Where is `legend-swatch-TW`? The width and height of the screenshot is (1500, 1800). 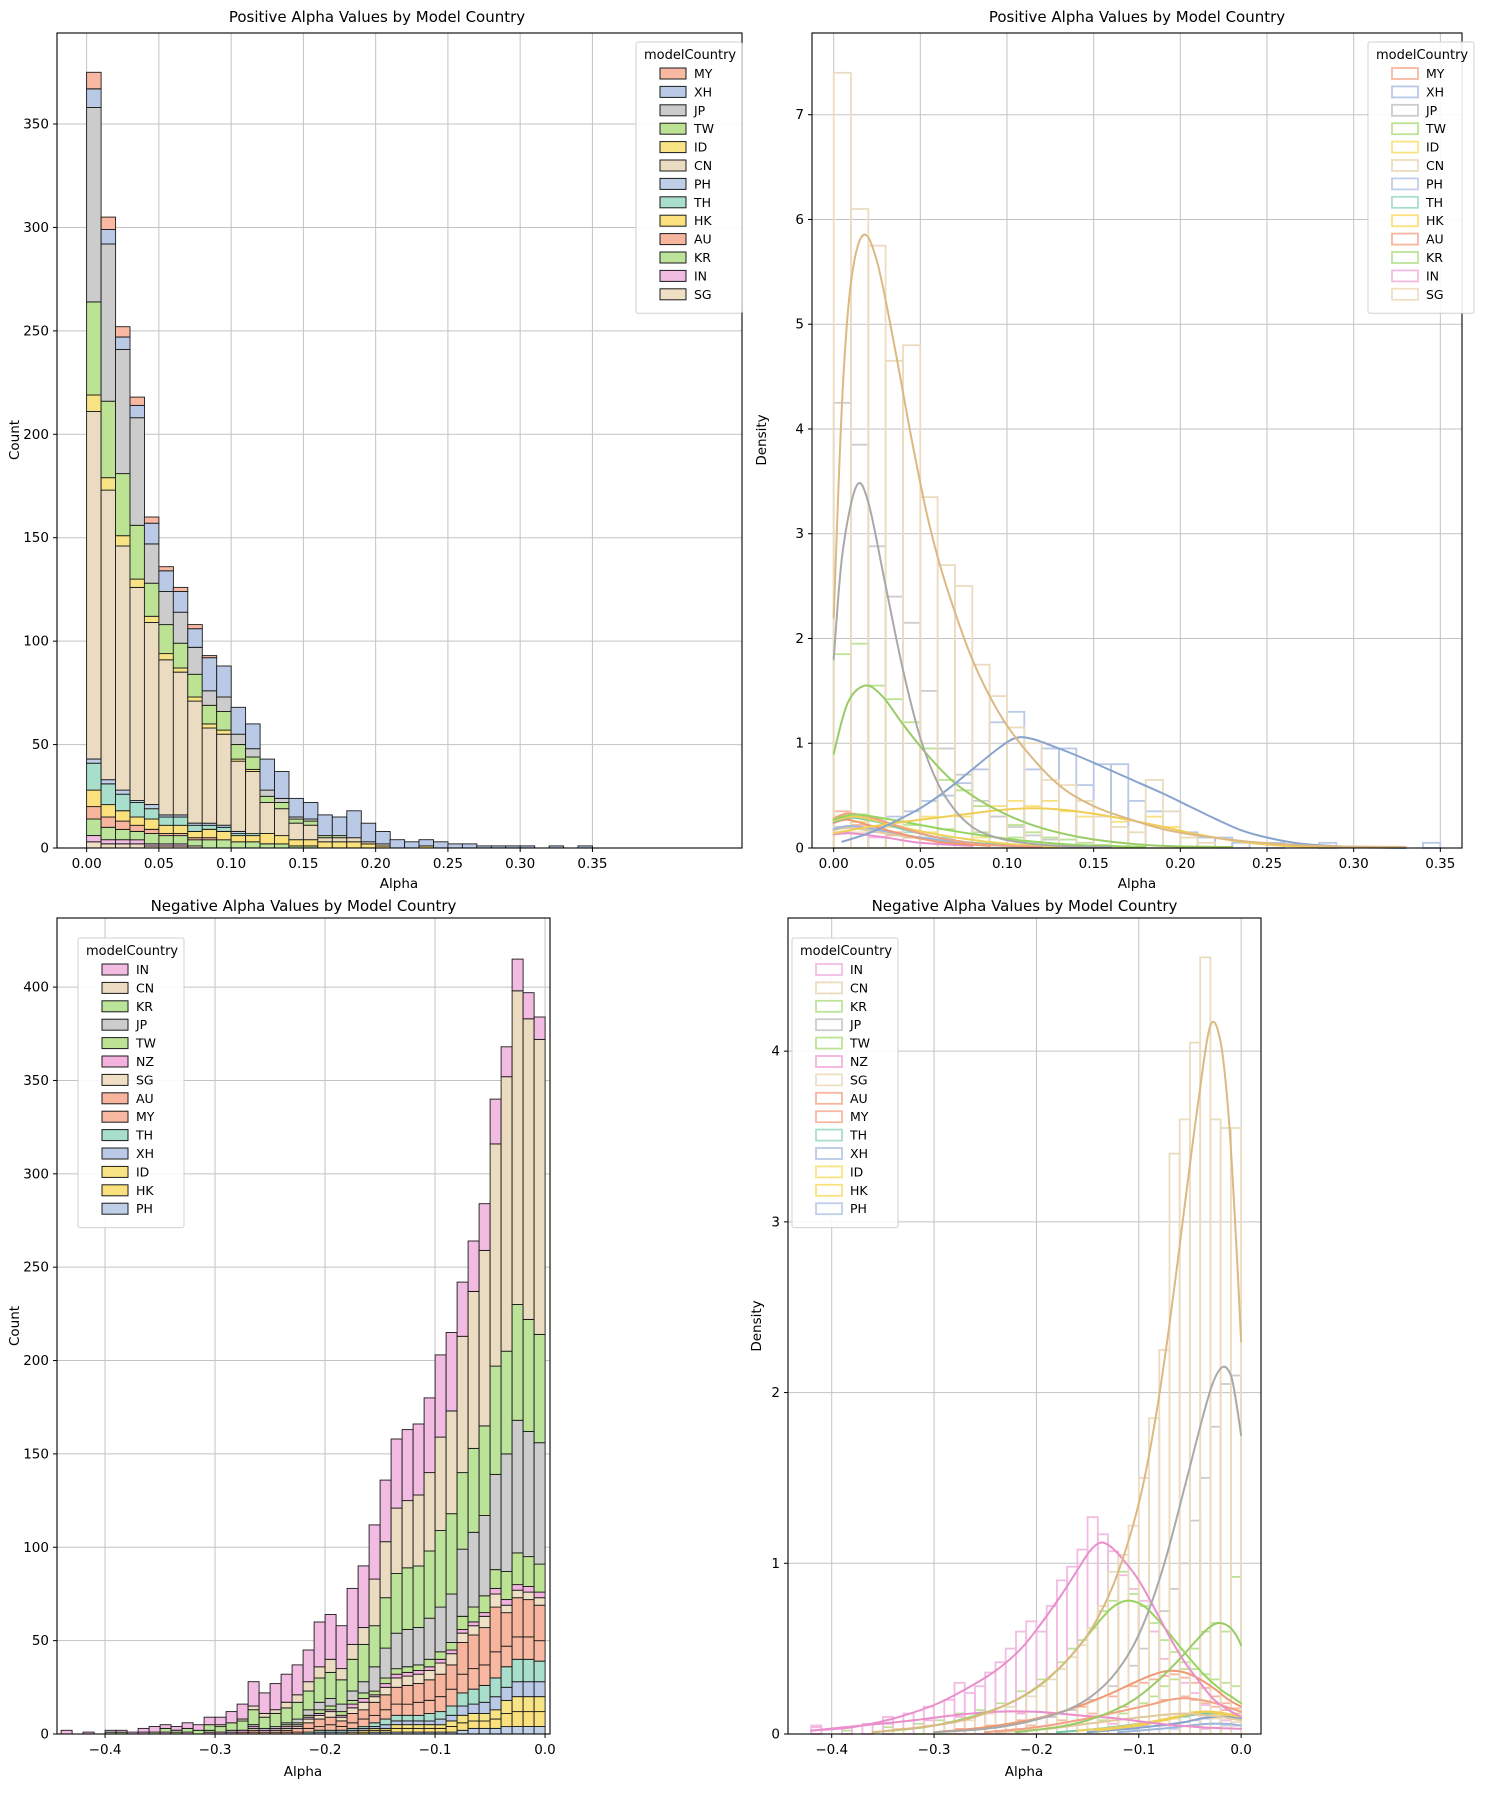 legend-swatch-TW is located at coordinates (829, 1043).